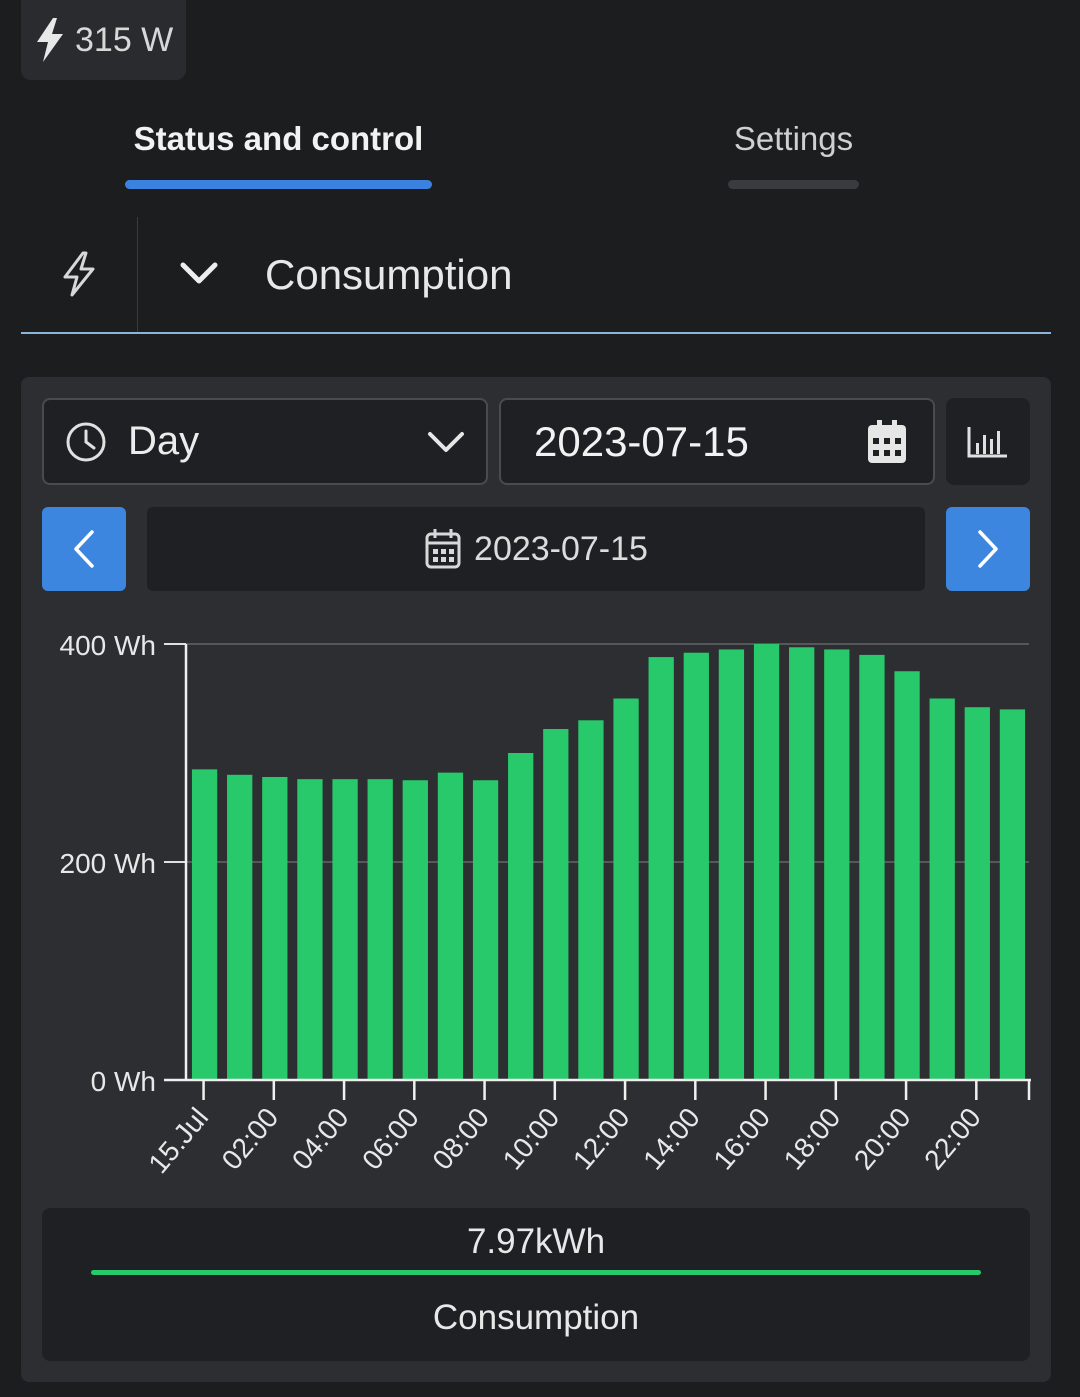  Describe the element at coordinates (952, 1139) in the screenshot. I see `x-tick-label: 22:00` at that location.